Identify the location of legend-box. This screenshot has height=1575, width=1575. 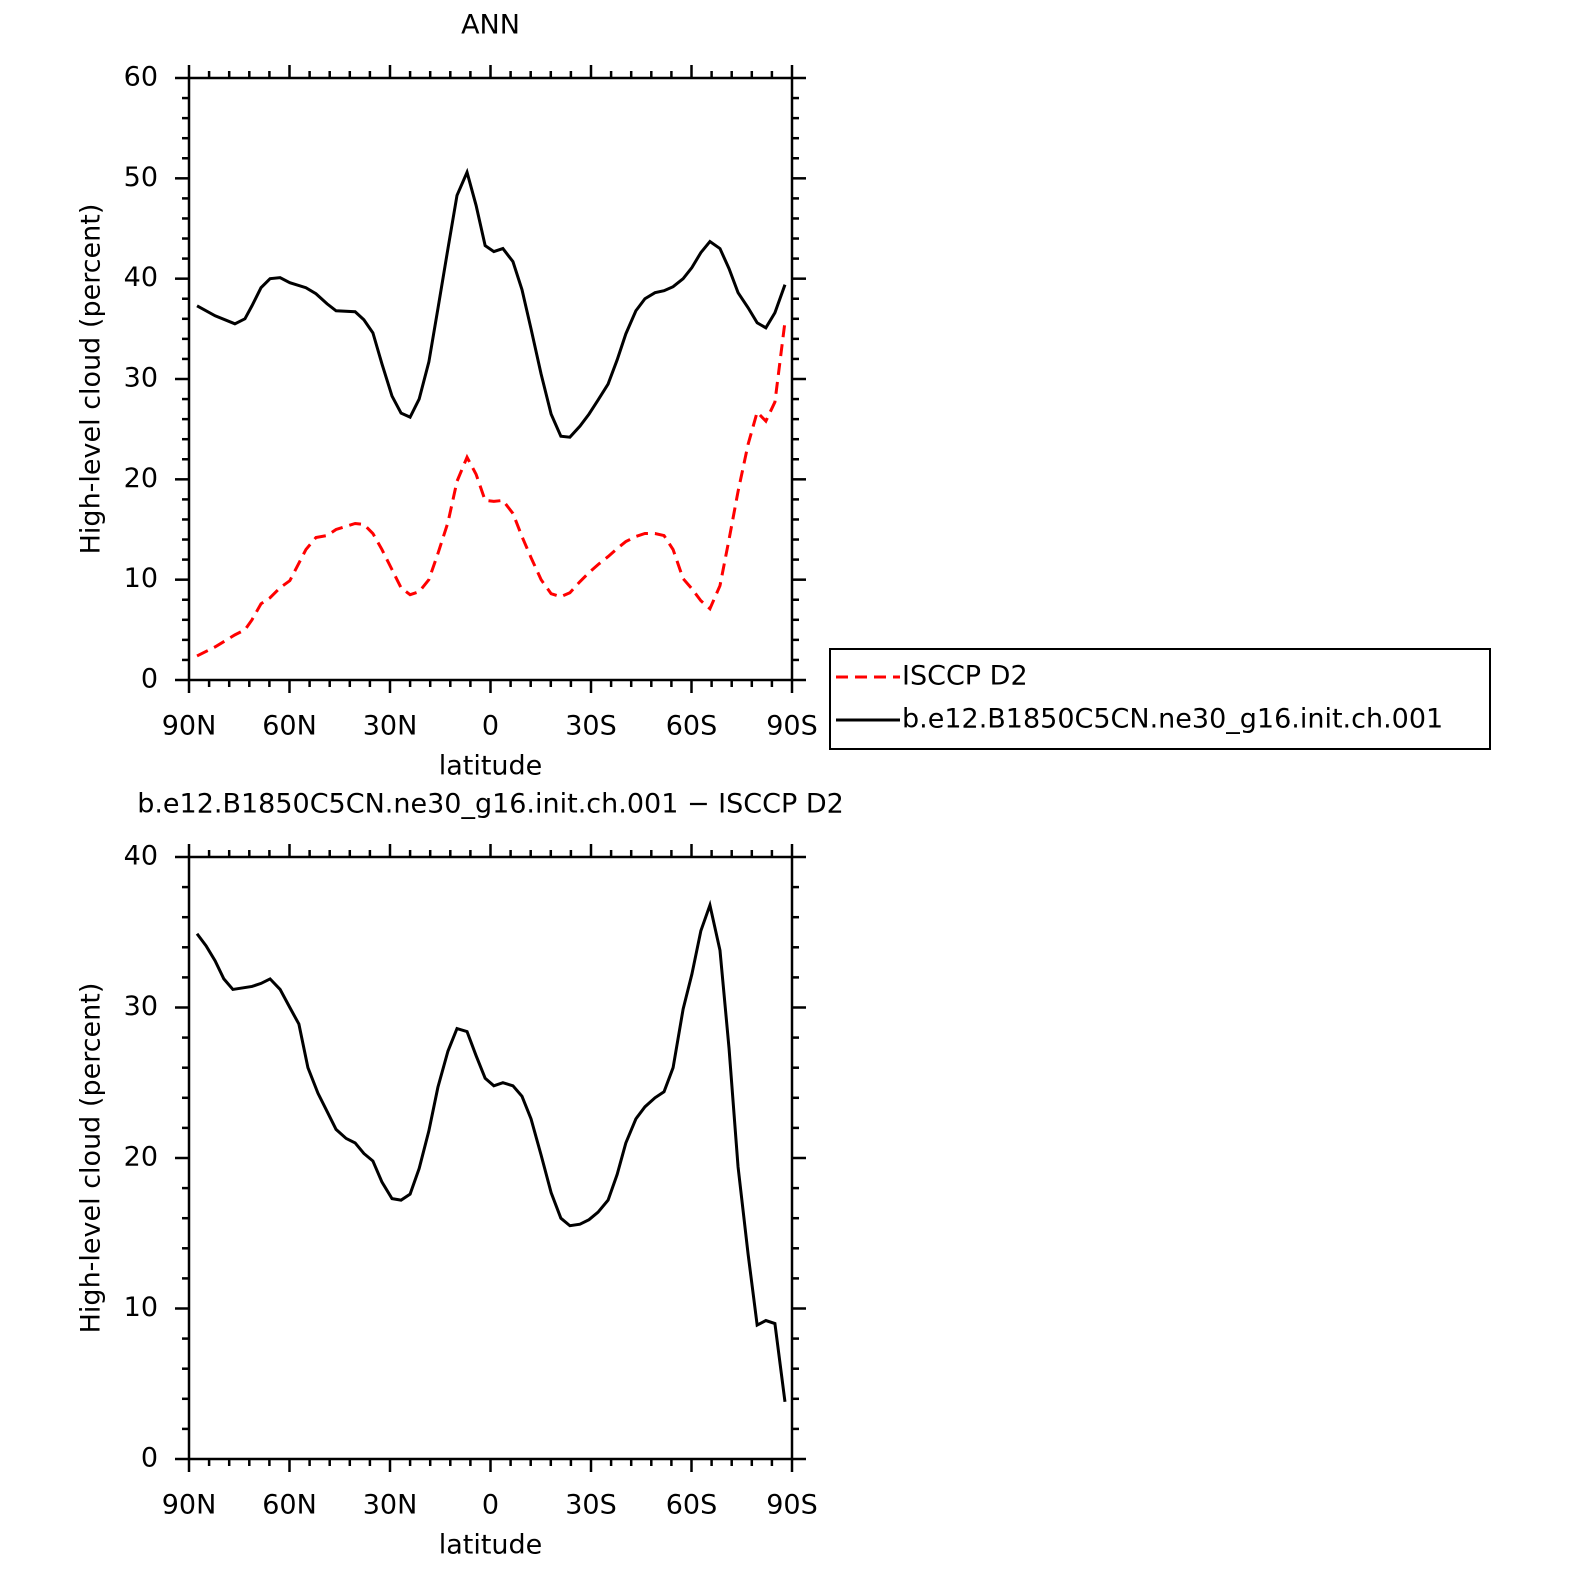
(1160, 699).